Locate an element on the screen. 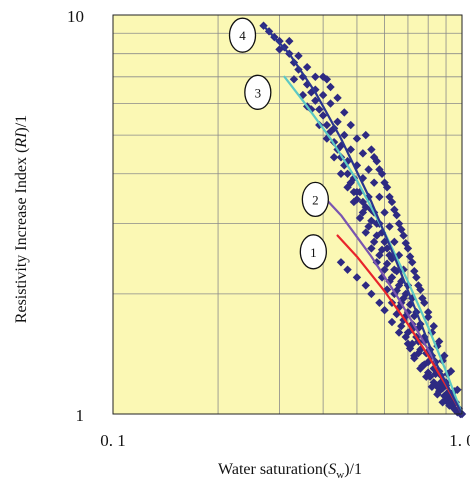  y-axis-label-symbol: RI is located at coordinates (21, 140).